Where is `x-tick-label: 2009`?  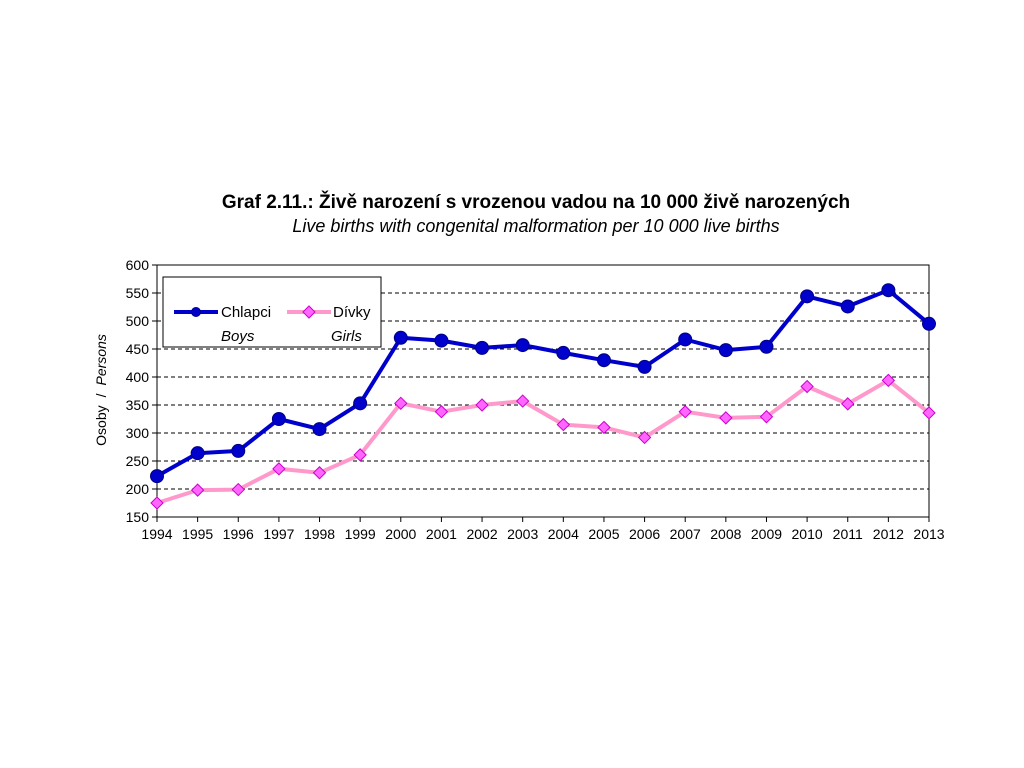
x-tick-label: 2009 is located at coordinates (766, 534).